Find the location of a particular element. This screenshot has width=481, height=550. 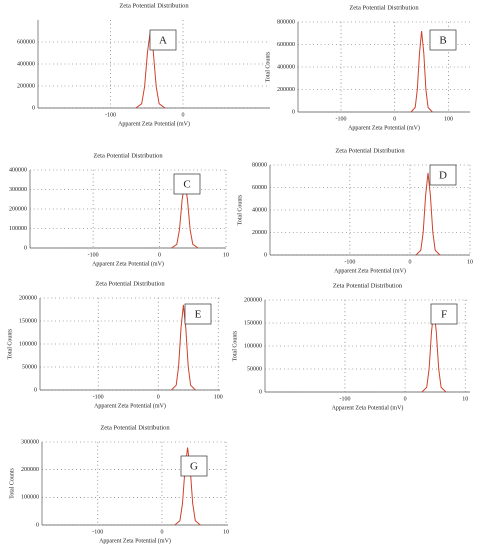

annotation: F is located at coordinates (444, 315).